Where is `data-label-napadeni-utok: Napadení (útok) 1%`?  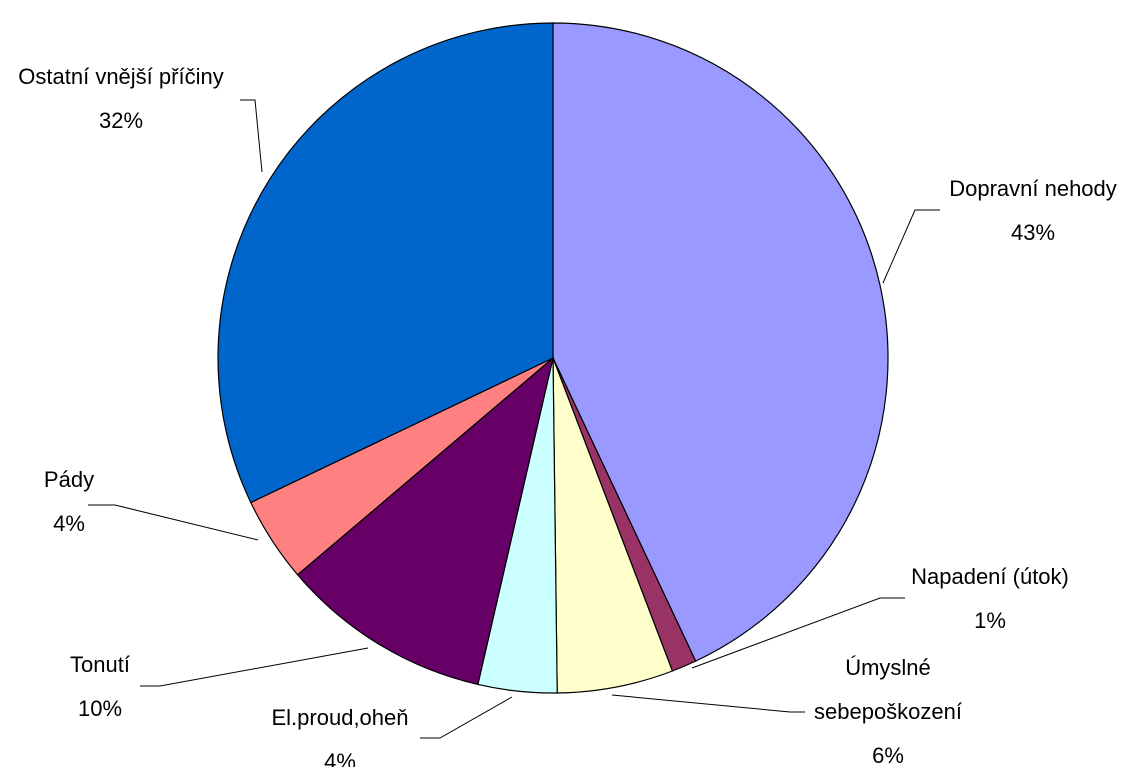 data-label-napadeni-utok: Napadení (útok) 1% is located at coordinates (990, 598).